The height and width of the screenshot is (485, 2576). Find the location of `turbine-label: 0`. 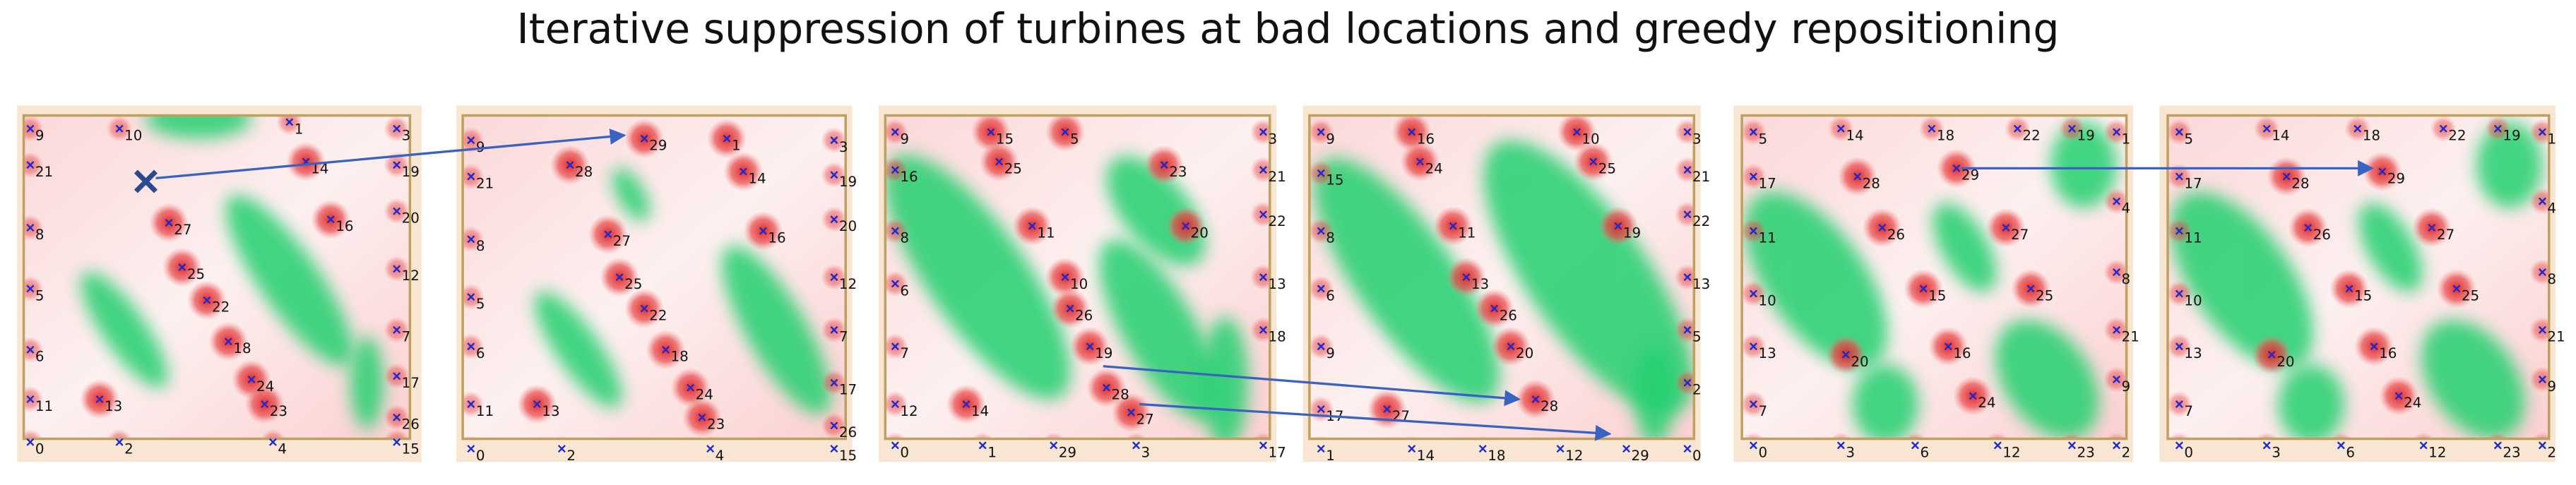

turbine-label: 0 is located at coordinates (2188, 452).